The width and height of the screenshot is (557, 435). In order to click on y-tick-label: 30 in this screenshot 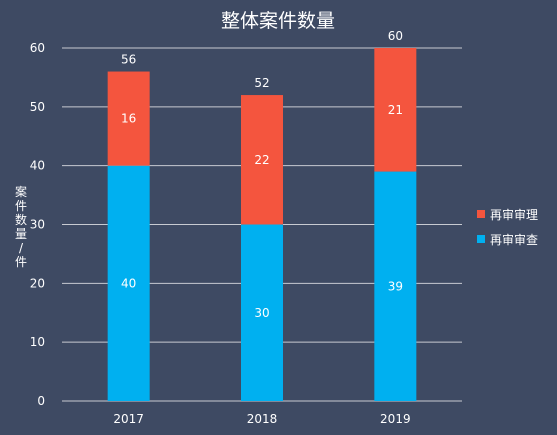, I will do `click(37, 225)`.